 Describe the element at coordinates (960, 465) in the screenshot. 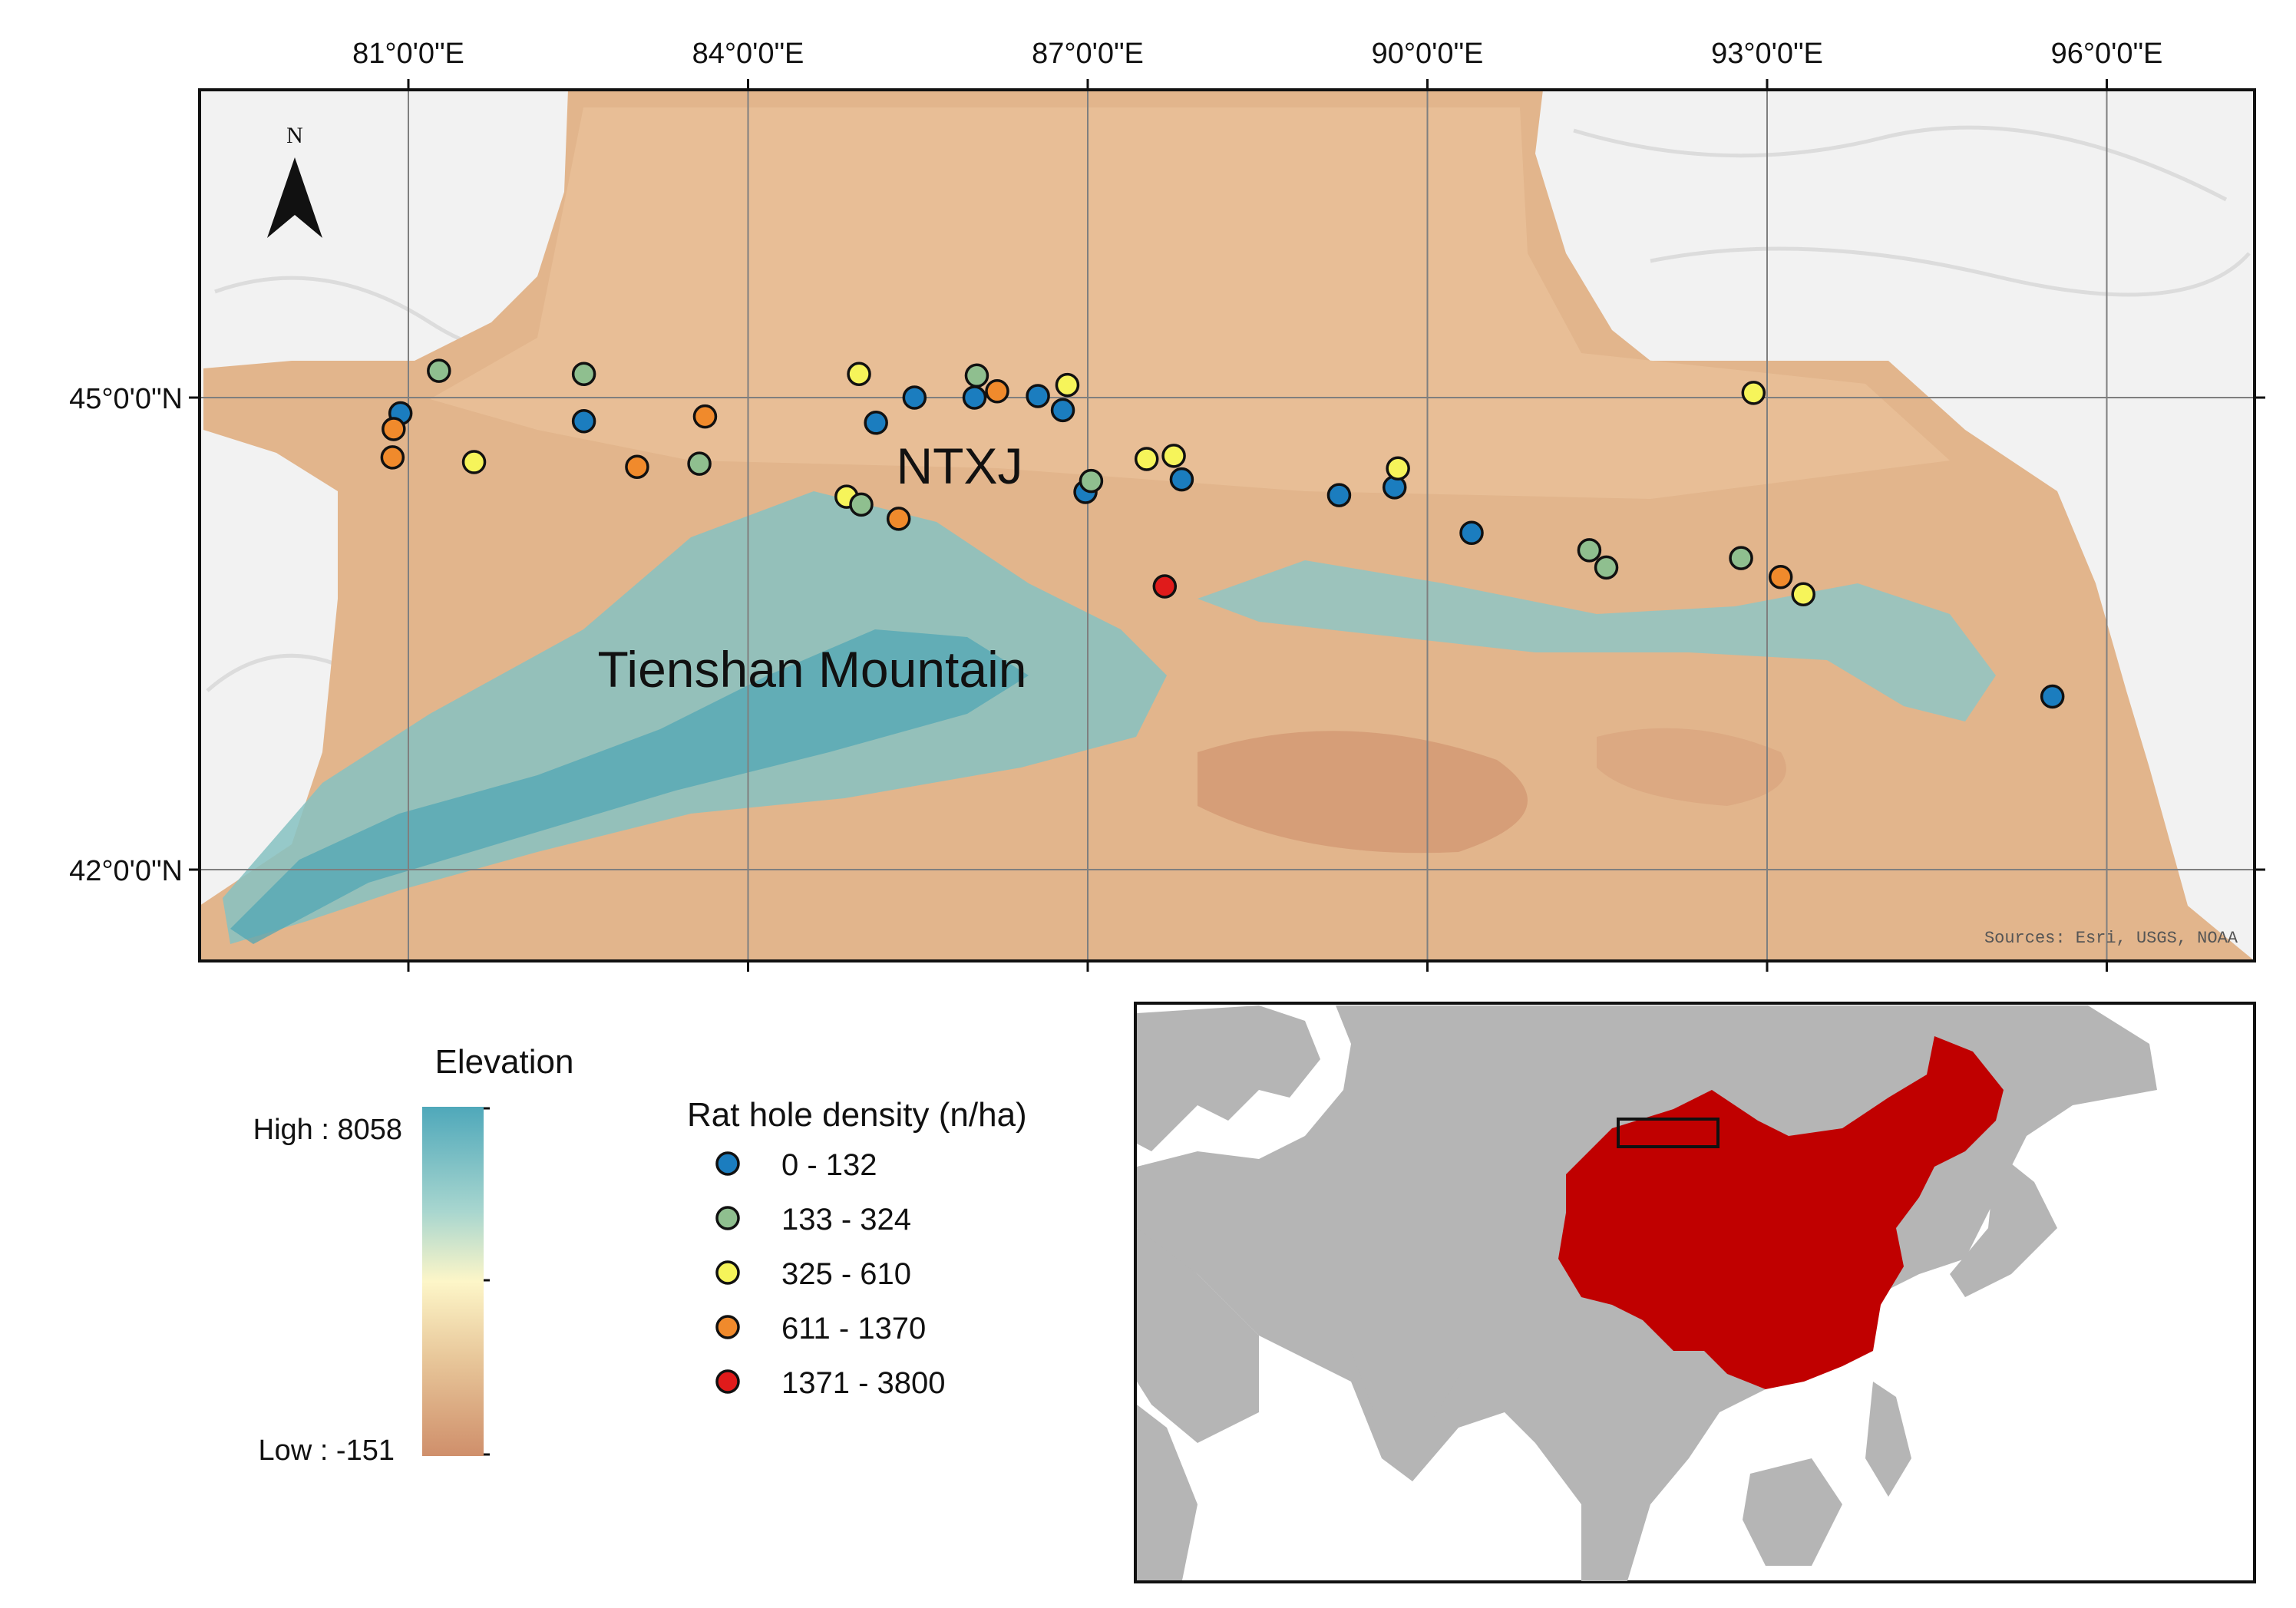

I see `basin-label: NTXJ` at that location.